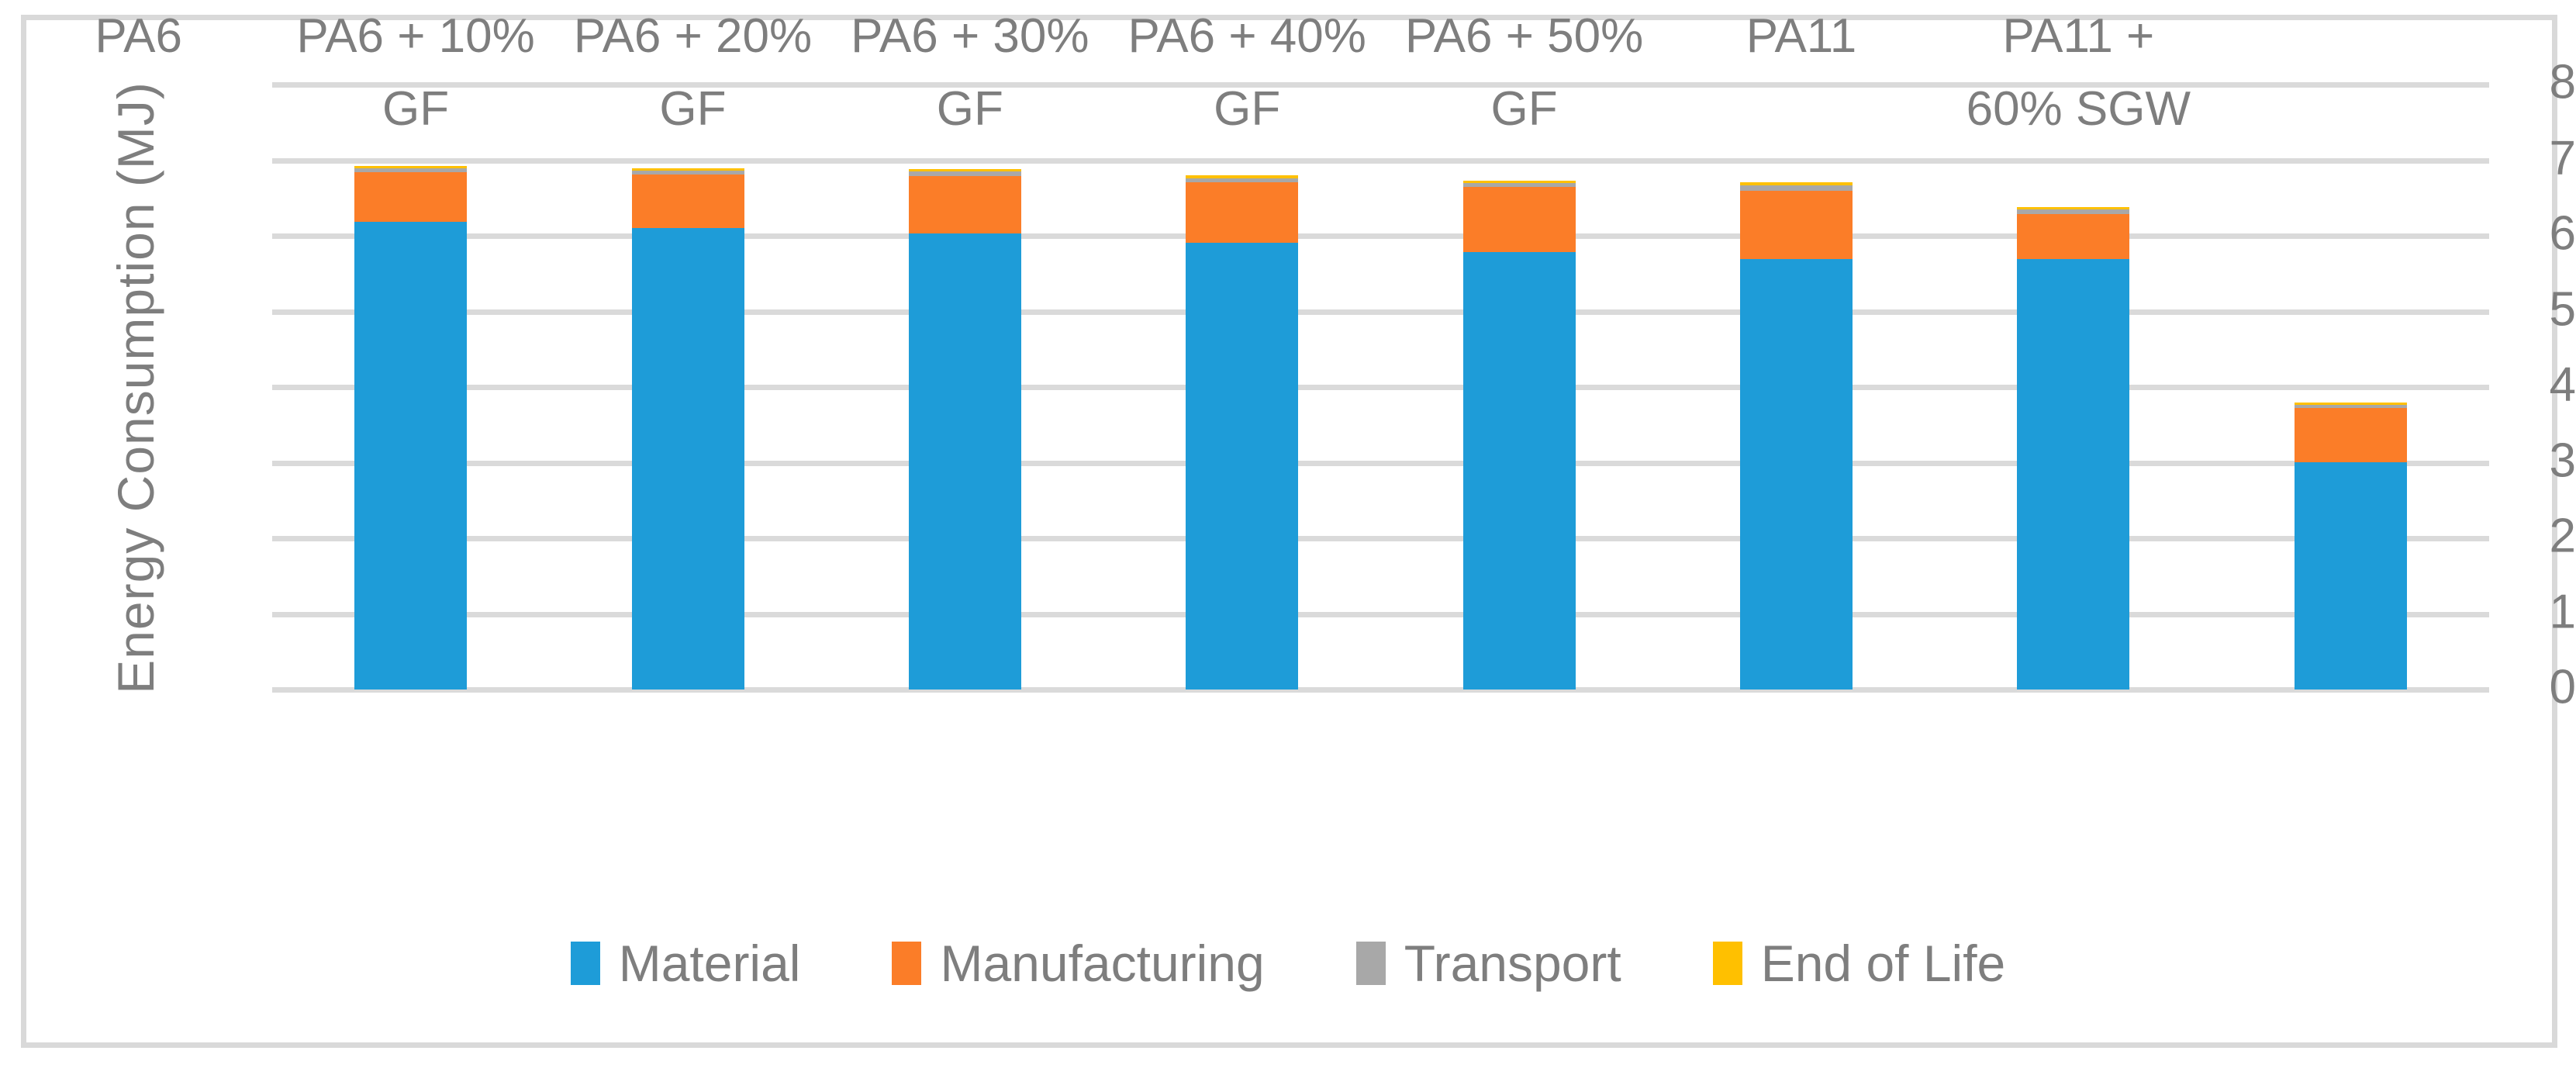 This screenshot has height=1068, width=2576. I want to click on y-tick-label-5: 5, so click(2562, 309).